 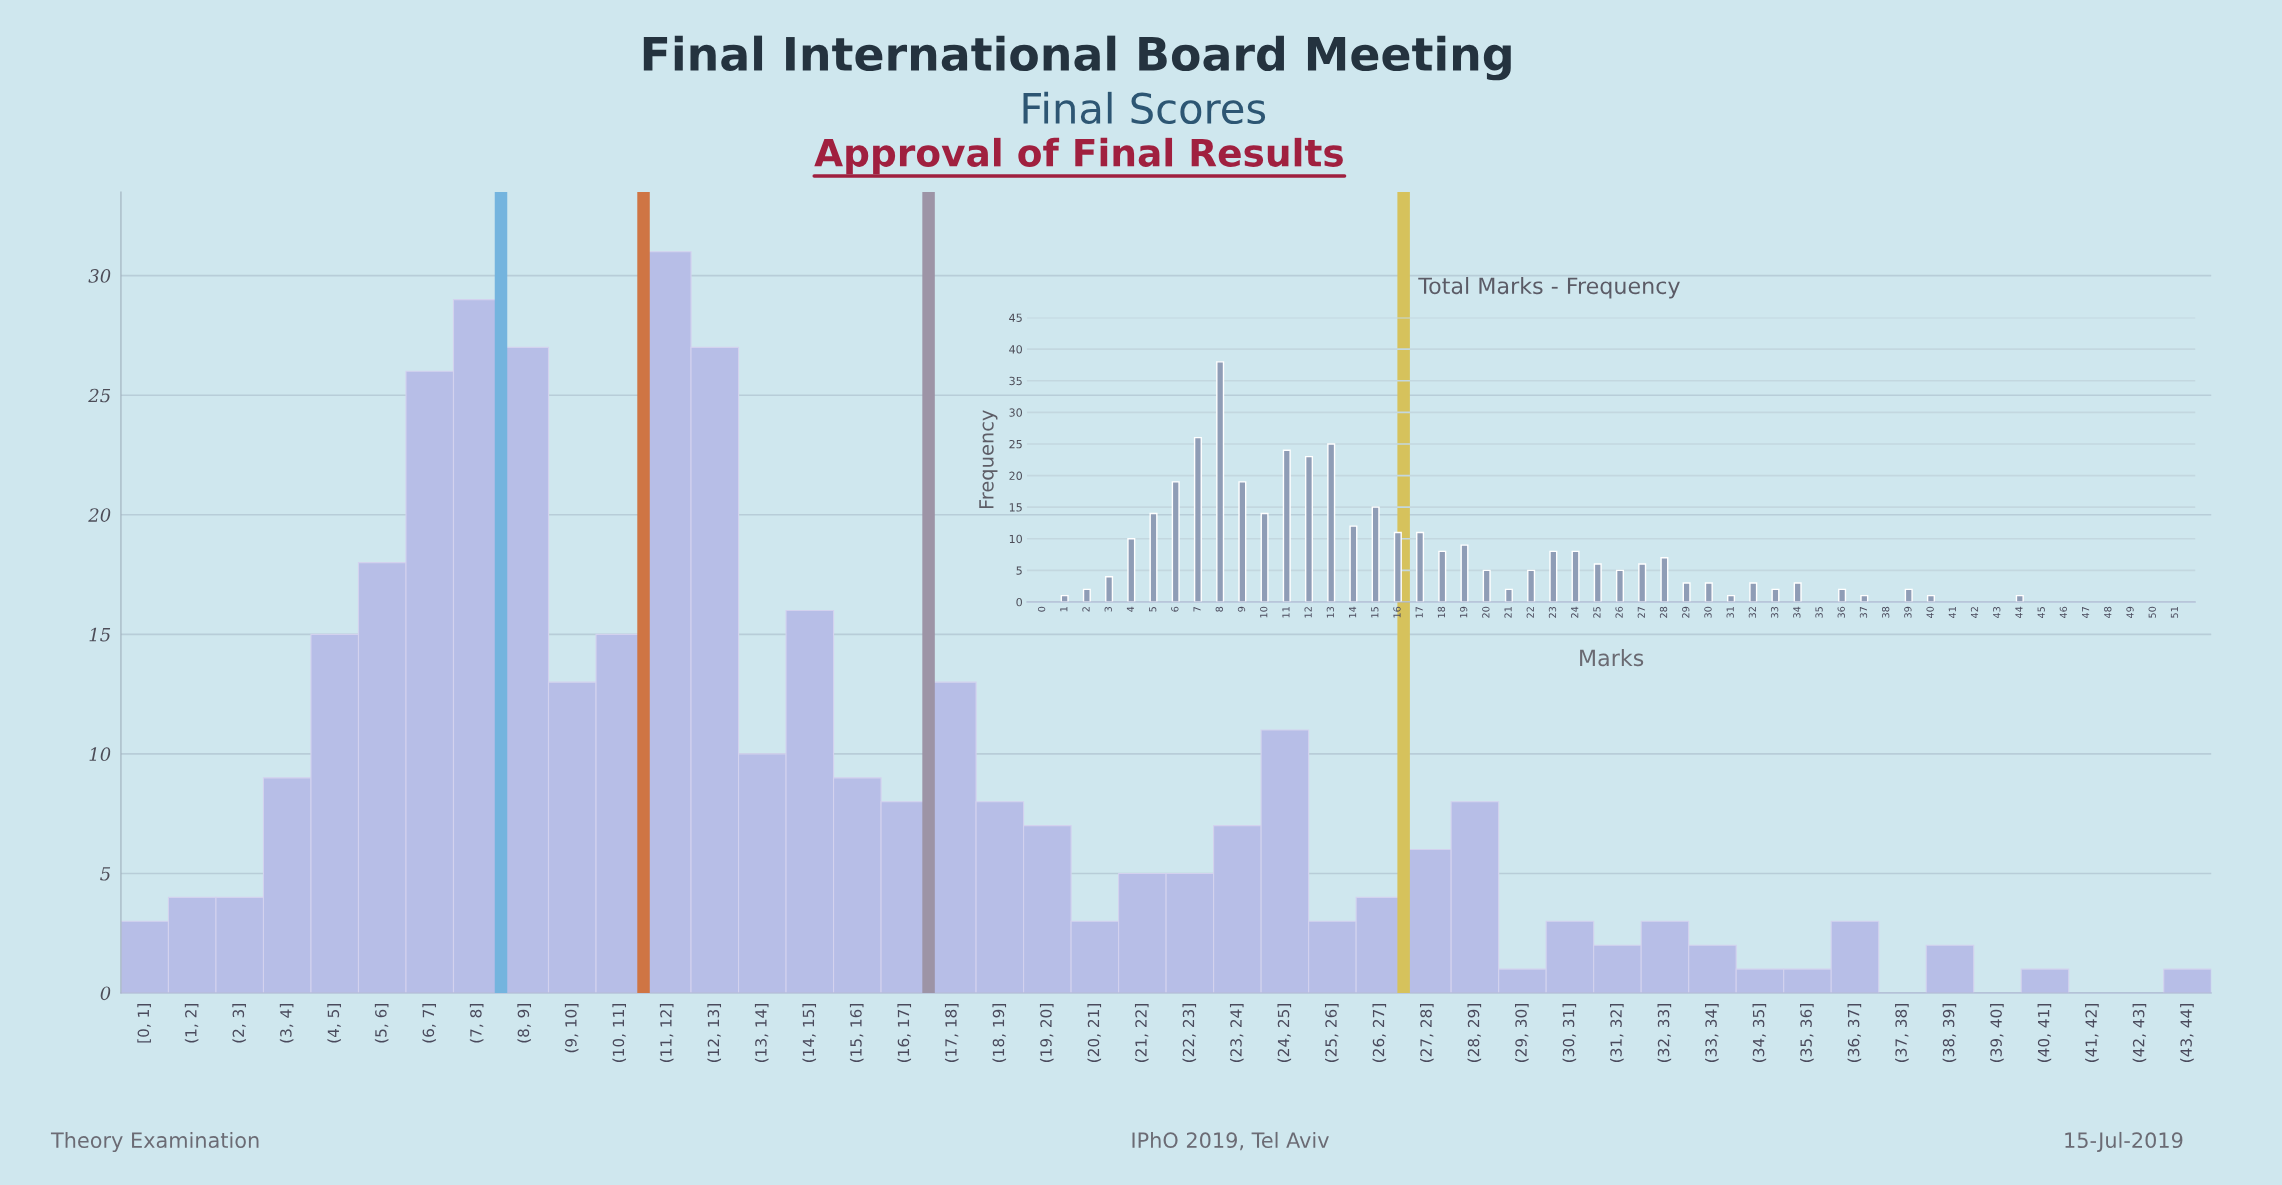 What do you see at coordinates (2092, 1033) in the screenshot?
I see `x-tick-label: (41, 42]` at bounding box center [2092, 1033].